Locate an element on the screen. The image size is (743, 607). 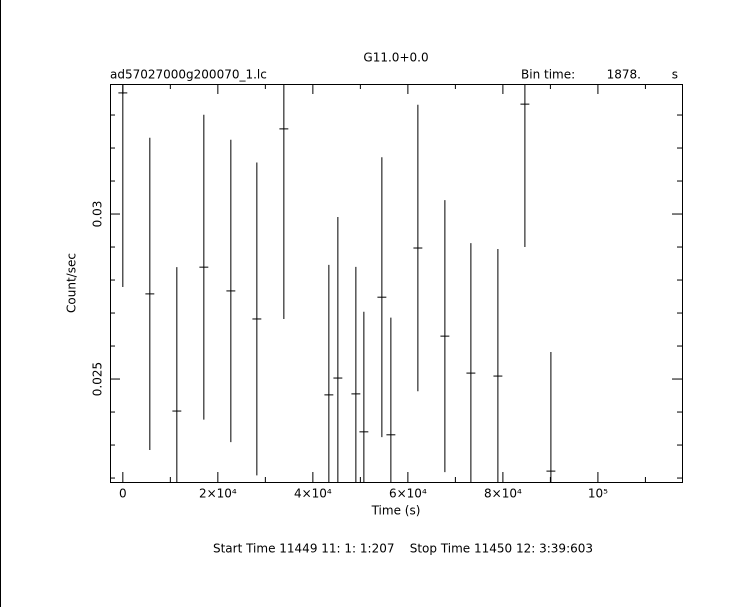
x-tick-label: 8×10⁴ is located at coordinates (503, 494).